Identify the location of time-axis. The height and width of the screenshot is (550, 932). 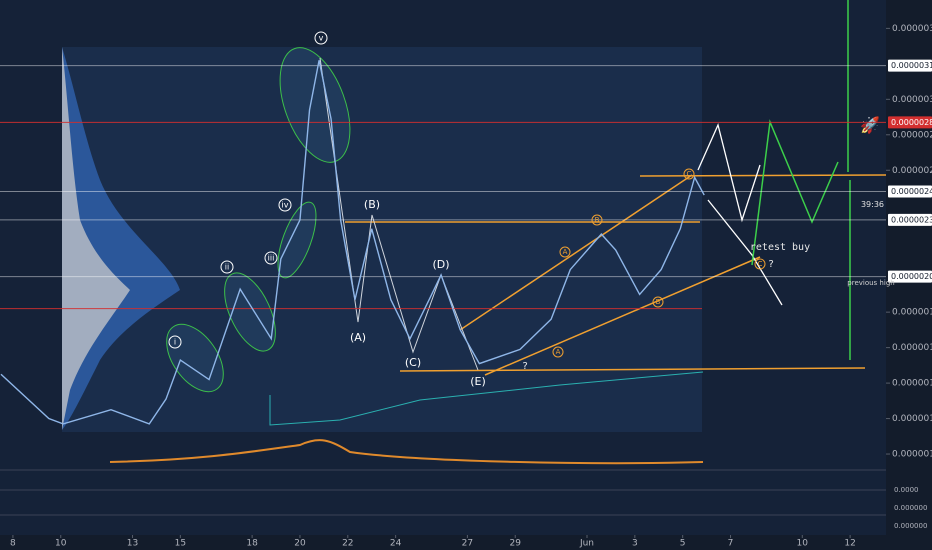
(443, 542).